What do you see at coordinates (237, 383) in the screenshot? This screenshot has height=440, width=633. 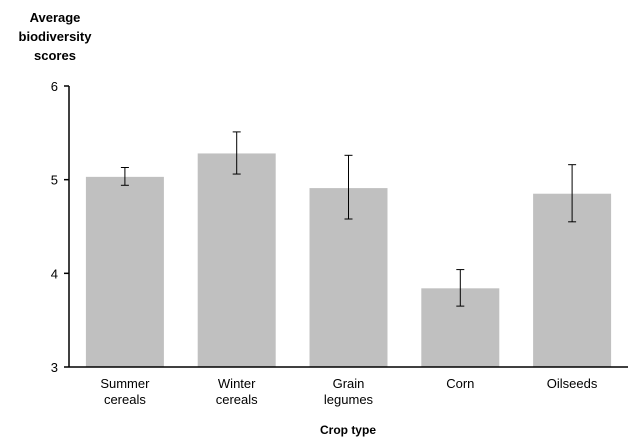 I see `x-tick-label: Winter` at bounding box center [237, 383].